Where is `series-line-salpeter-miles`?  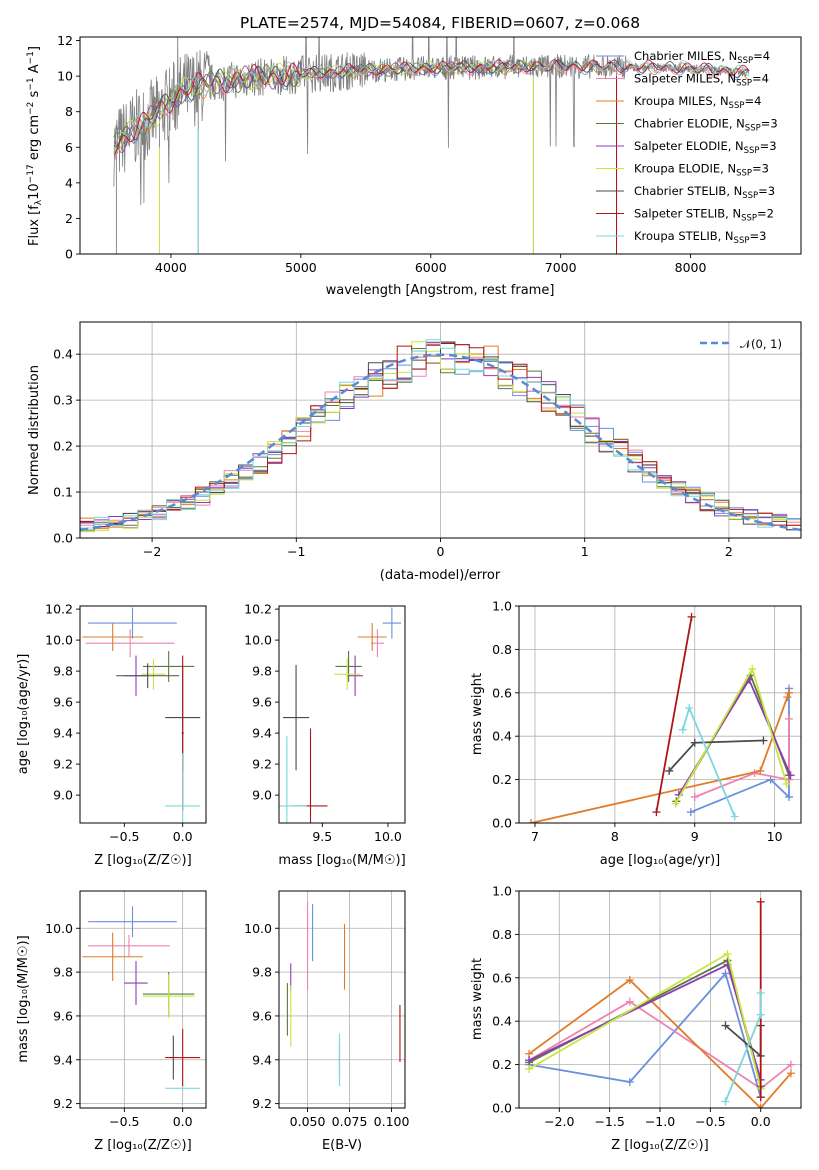 series-line-salpeter-miles is located at coordinates (742, 758).